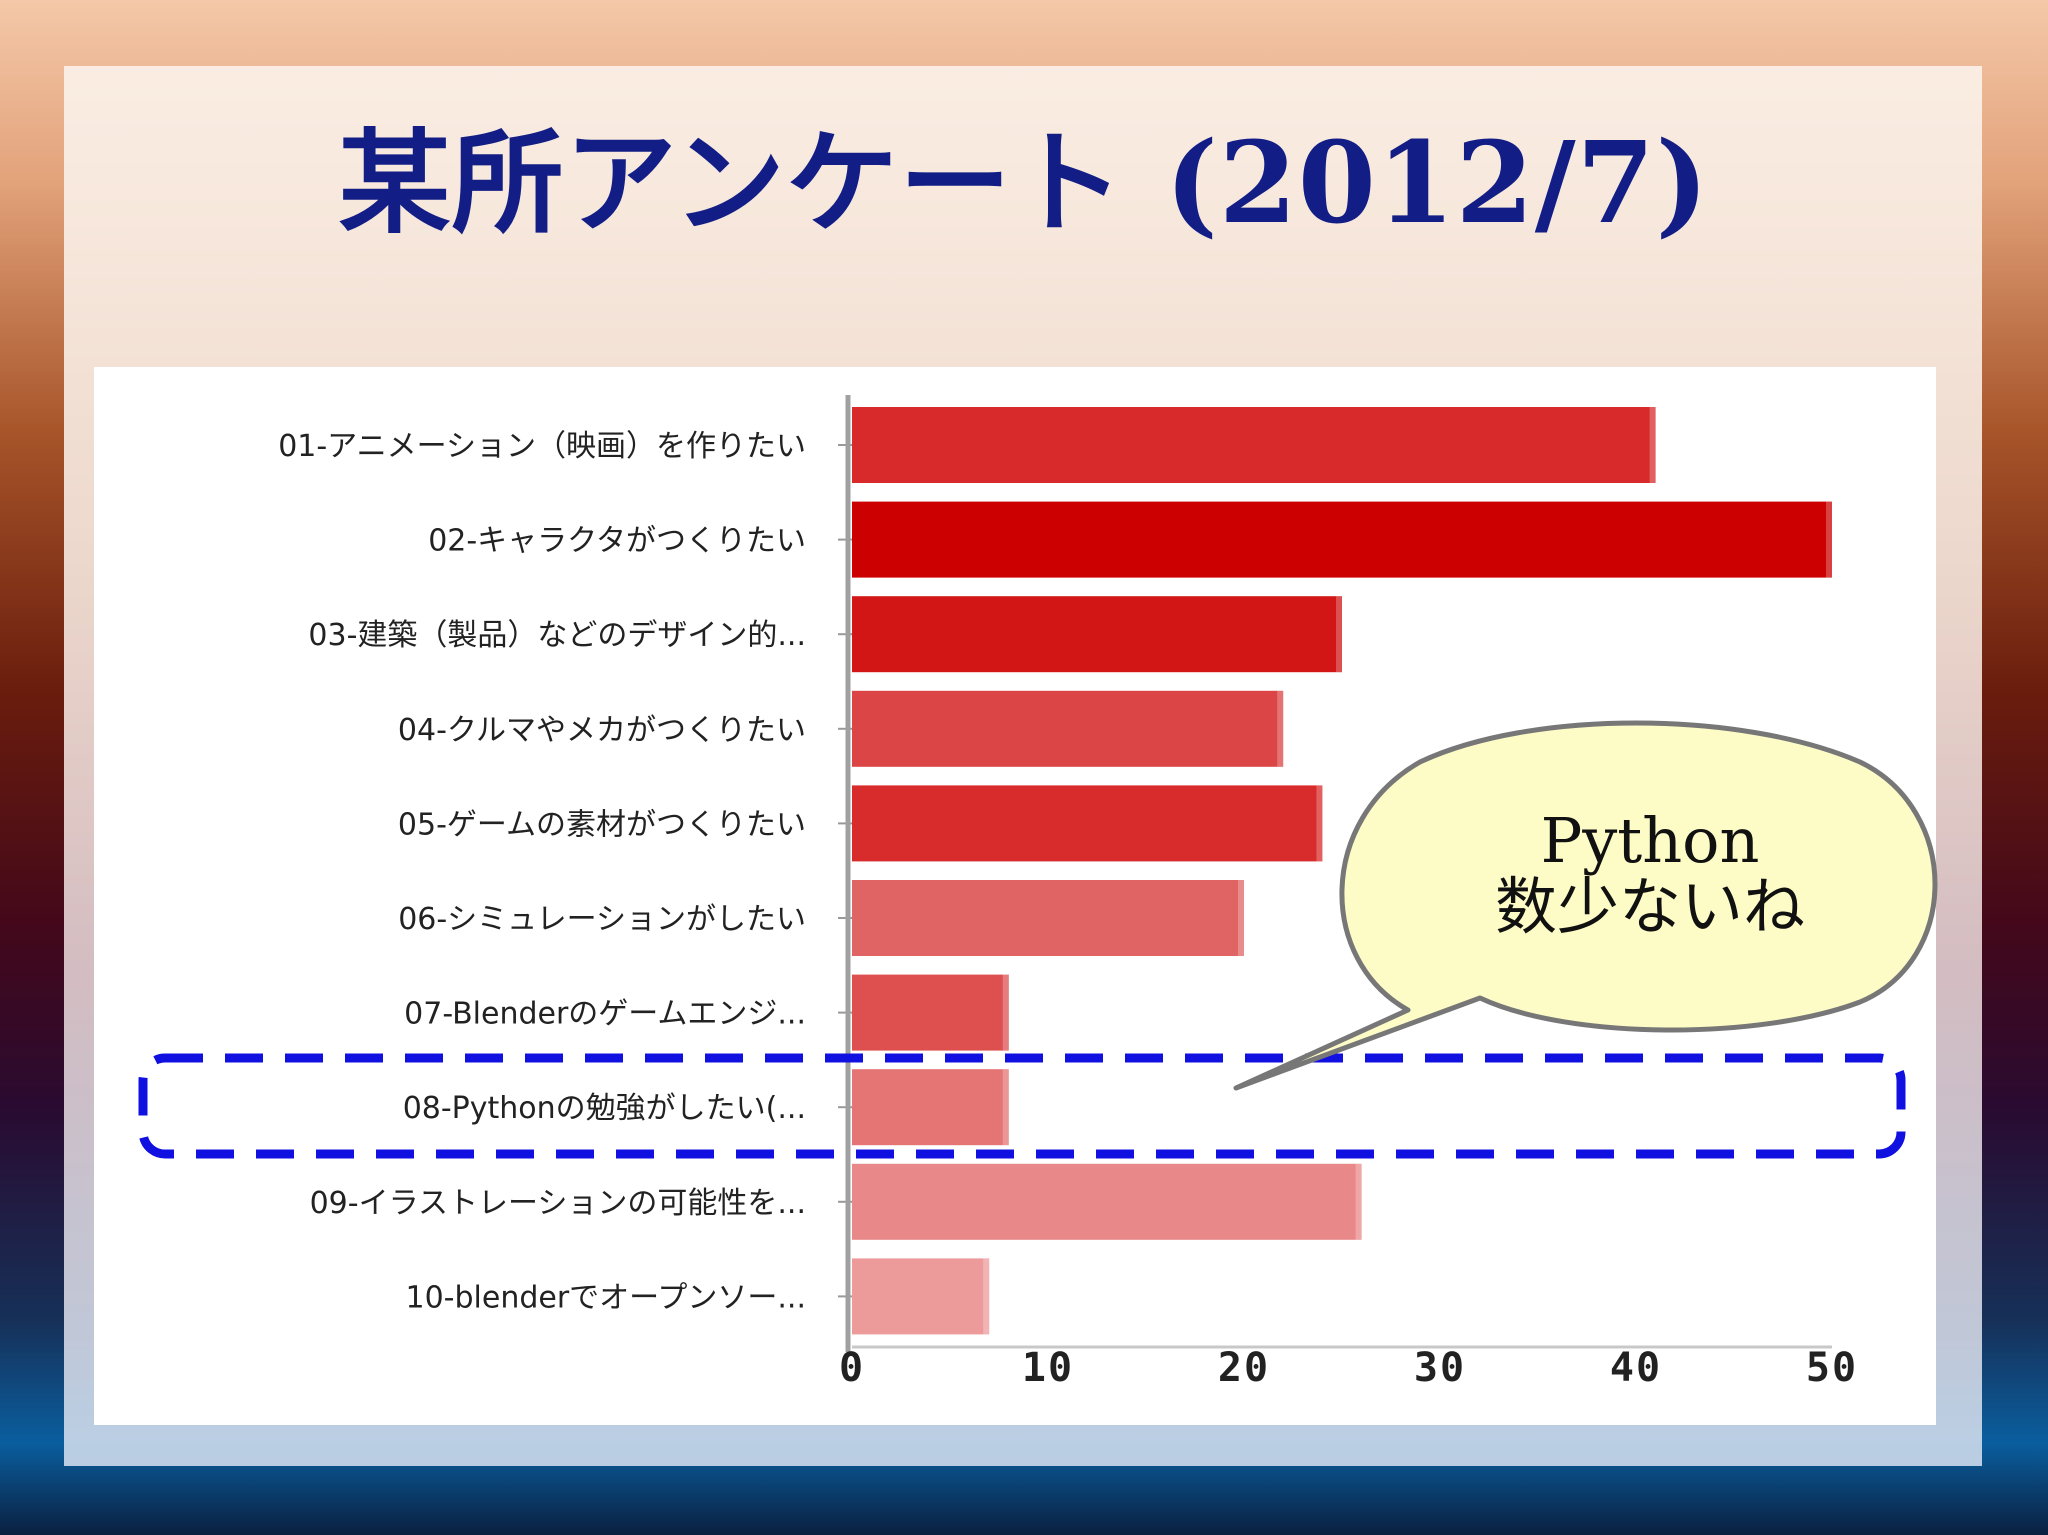  I want to click on category-label: 06-シミュレーションがしたい, so click(602, 919).